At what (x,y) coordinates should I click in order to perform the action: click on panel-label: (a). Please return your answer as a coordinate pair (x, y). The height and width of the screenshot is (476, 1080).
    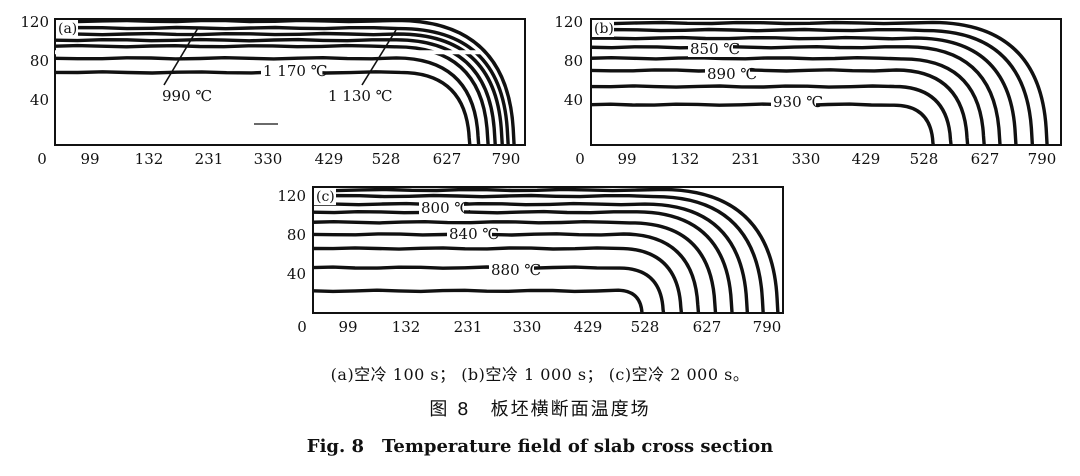
    Looking at the image, I should click on (67, 29).